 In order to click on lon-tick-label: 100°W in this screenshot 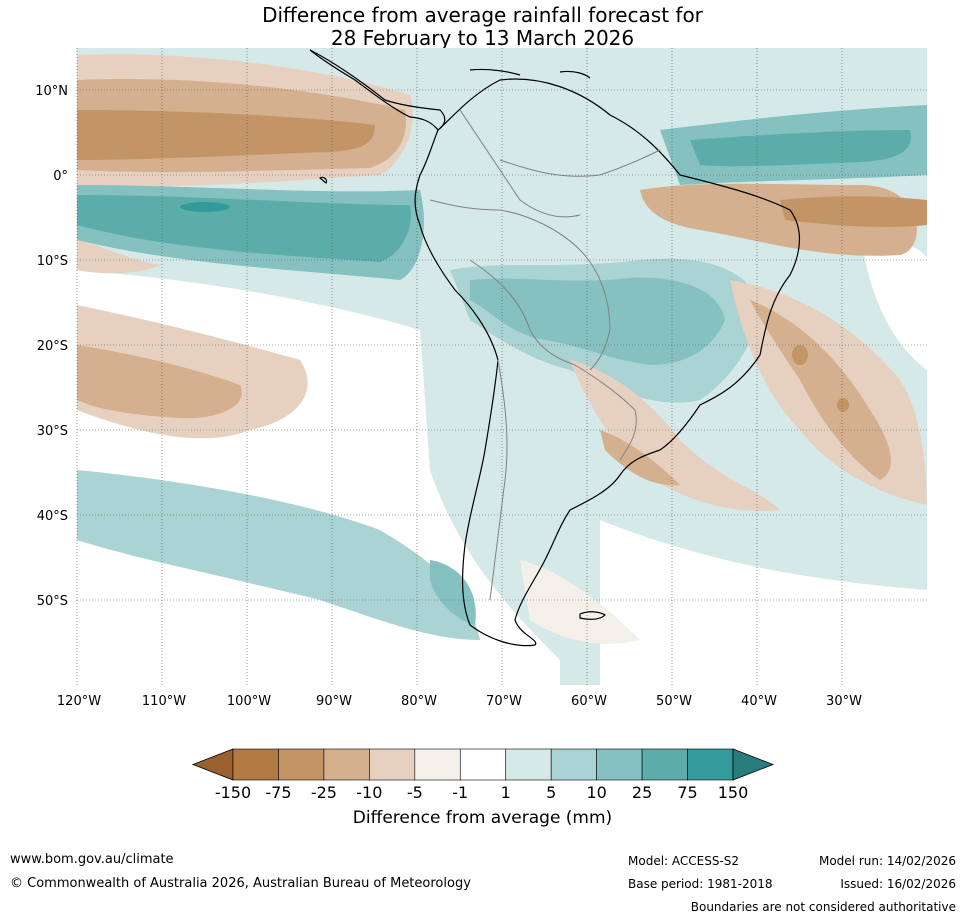, I will do `click(249, 701)`.